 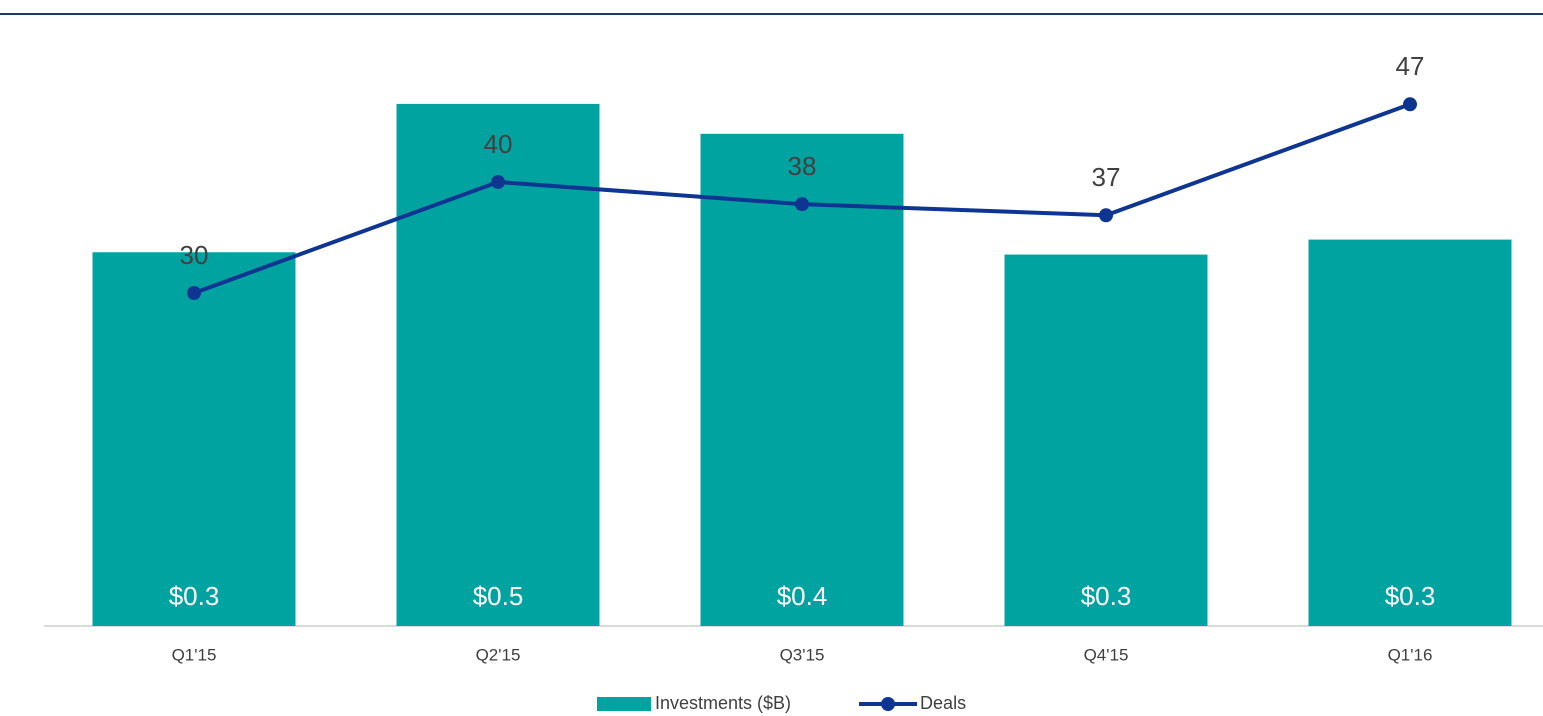 I want to click on legend-marker, so click(x=888, y=704).